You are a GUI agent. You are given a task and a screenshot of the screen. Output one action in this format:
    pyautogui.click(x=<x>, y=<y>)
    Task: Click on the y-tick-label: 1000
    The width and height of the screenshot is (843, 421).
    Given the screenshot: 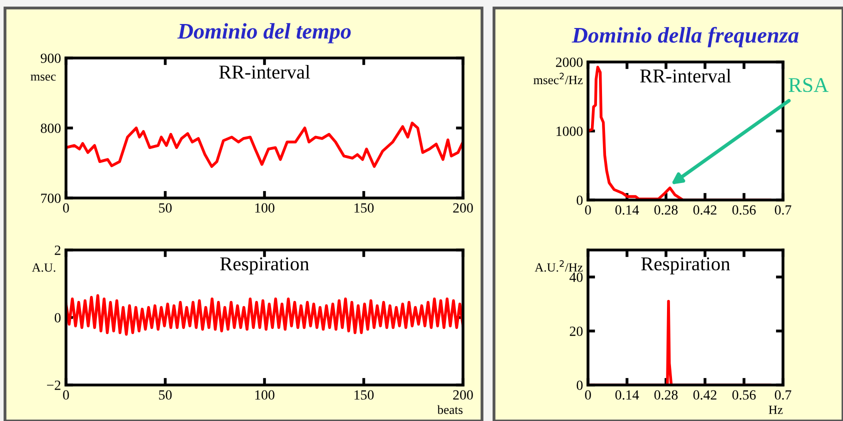 What is the action you would take?
    pyautogui.click(x=569, y=131)
    